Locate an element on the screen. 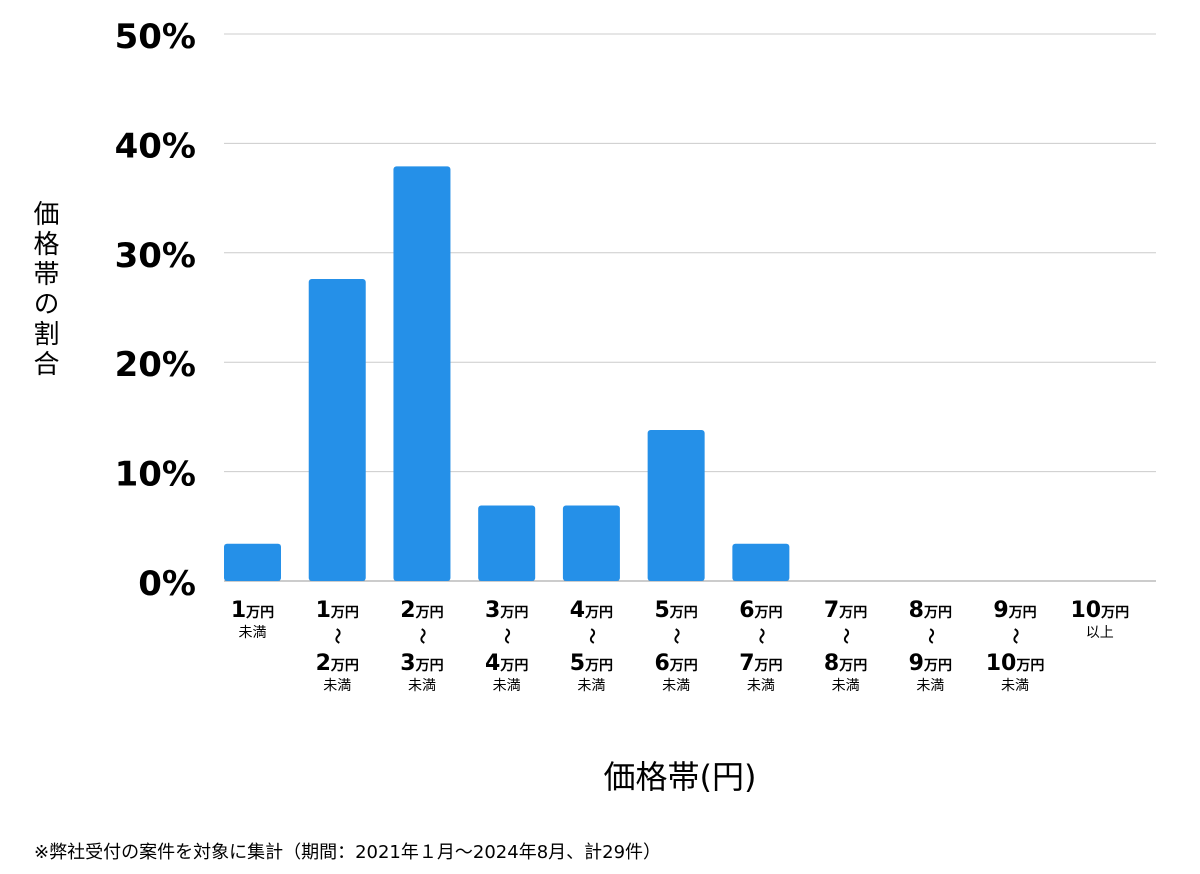  x-tick-suffix: 以上 is located at coordinates (1100, 633).